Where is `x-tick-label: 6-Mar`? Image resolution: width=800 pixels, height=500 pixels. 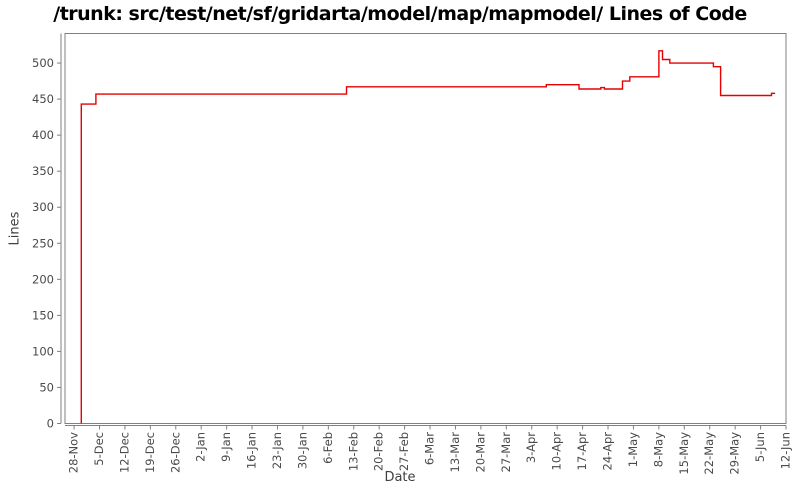 x-tick-label: 6-Mar is located at coordinates (430, 448).